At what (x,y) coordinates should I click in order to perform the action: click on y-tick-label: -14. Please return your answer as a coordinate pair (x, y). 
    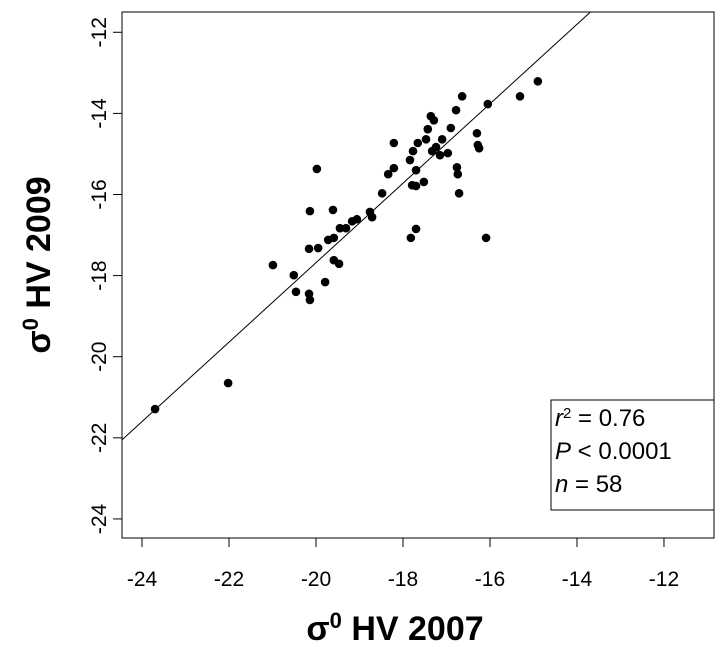
    Looking at the image, I should click on (99, 113).